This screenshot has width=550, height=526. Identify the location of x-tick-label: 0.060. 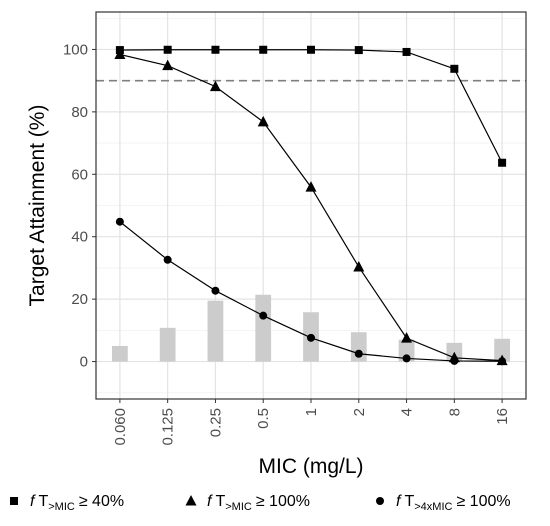
(120, 427).